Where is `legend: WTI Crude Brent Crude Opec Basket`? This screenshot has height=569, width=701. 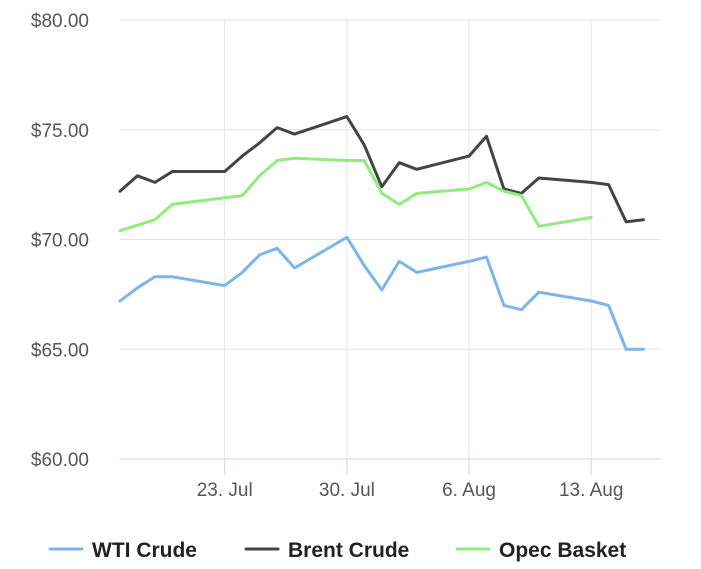
legend: WTI Crude Brent Crude Opec Basket is located at coordinates (337, 550).